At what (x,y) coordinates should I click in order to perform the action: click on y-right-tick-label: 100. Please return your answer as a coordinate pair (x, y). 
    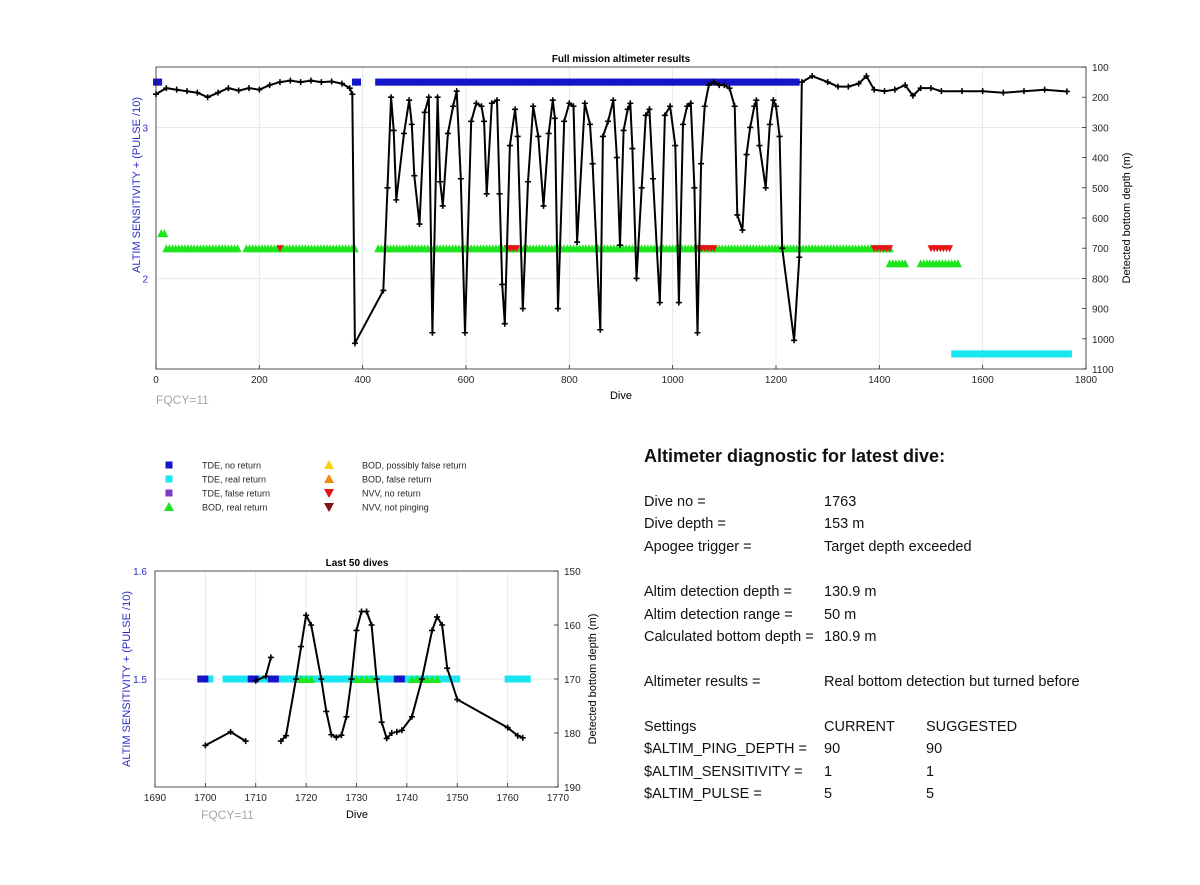
    Looking at the image, I should click on (1100, 68).